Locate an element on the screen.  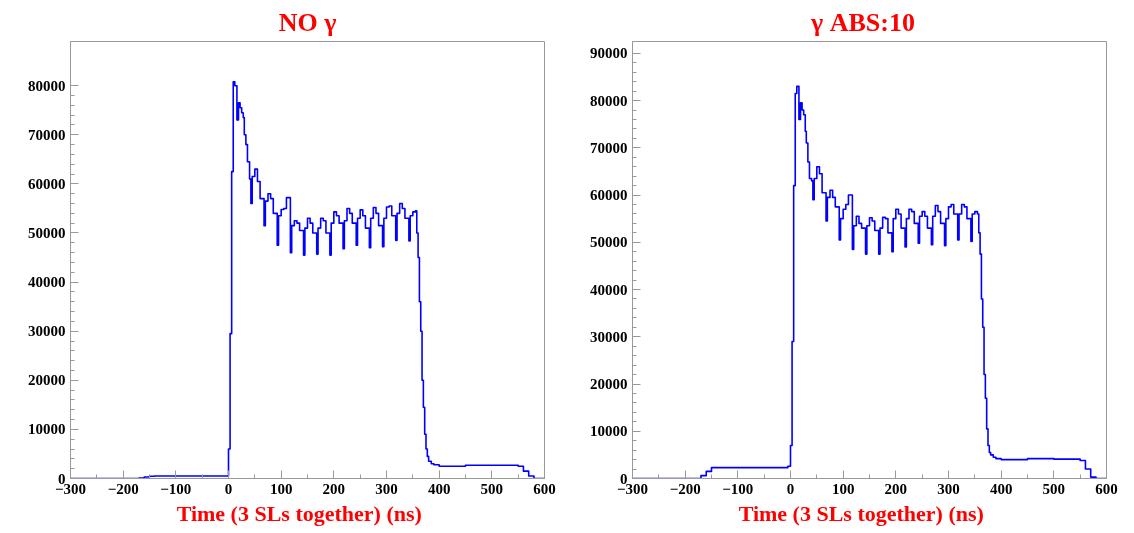
chart-title: NO γ is located at coordinates (307, 22).